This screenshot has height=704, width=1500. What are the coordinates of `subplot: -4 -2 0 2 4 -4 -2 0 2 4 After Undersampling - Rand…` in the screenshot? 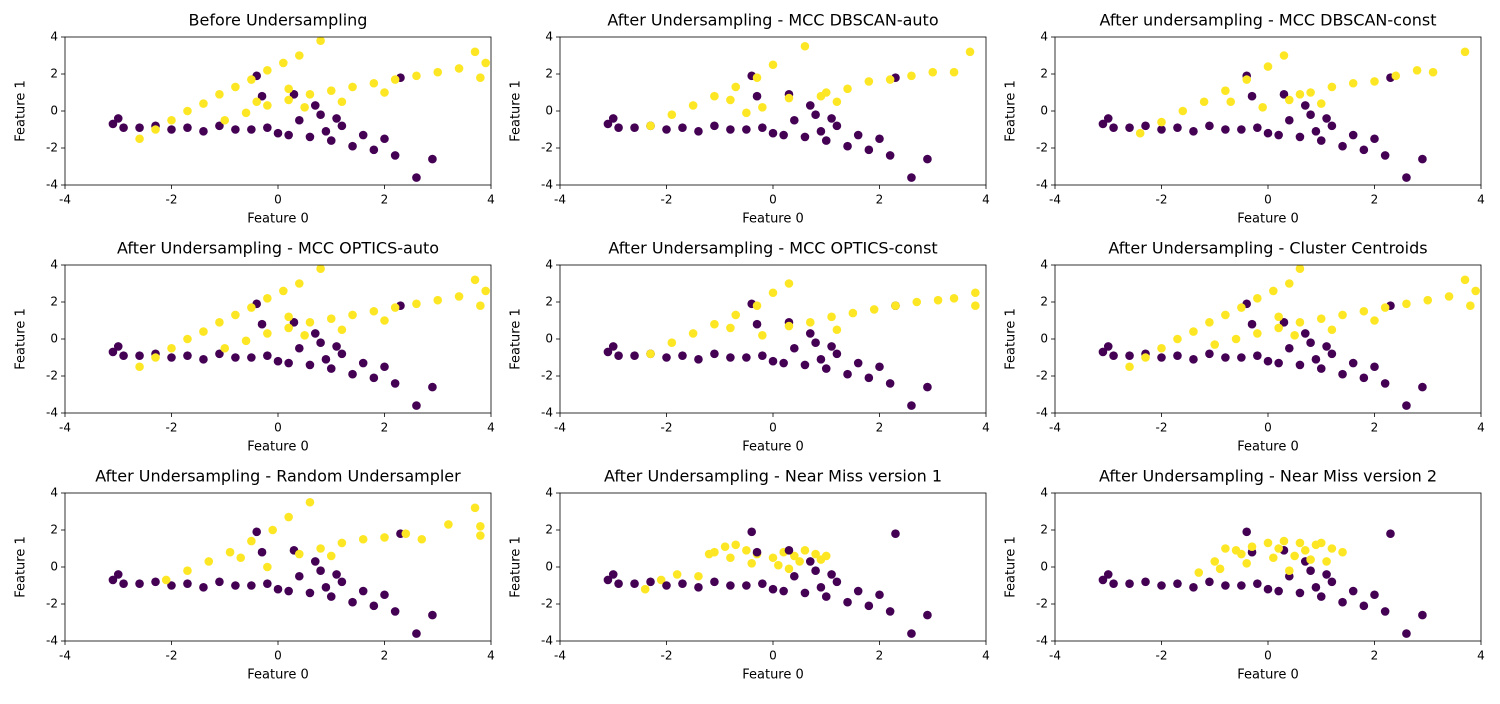 It's located at (254, 575).